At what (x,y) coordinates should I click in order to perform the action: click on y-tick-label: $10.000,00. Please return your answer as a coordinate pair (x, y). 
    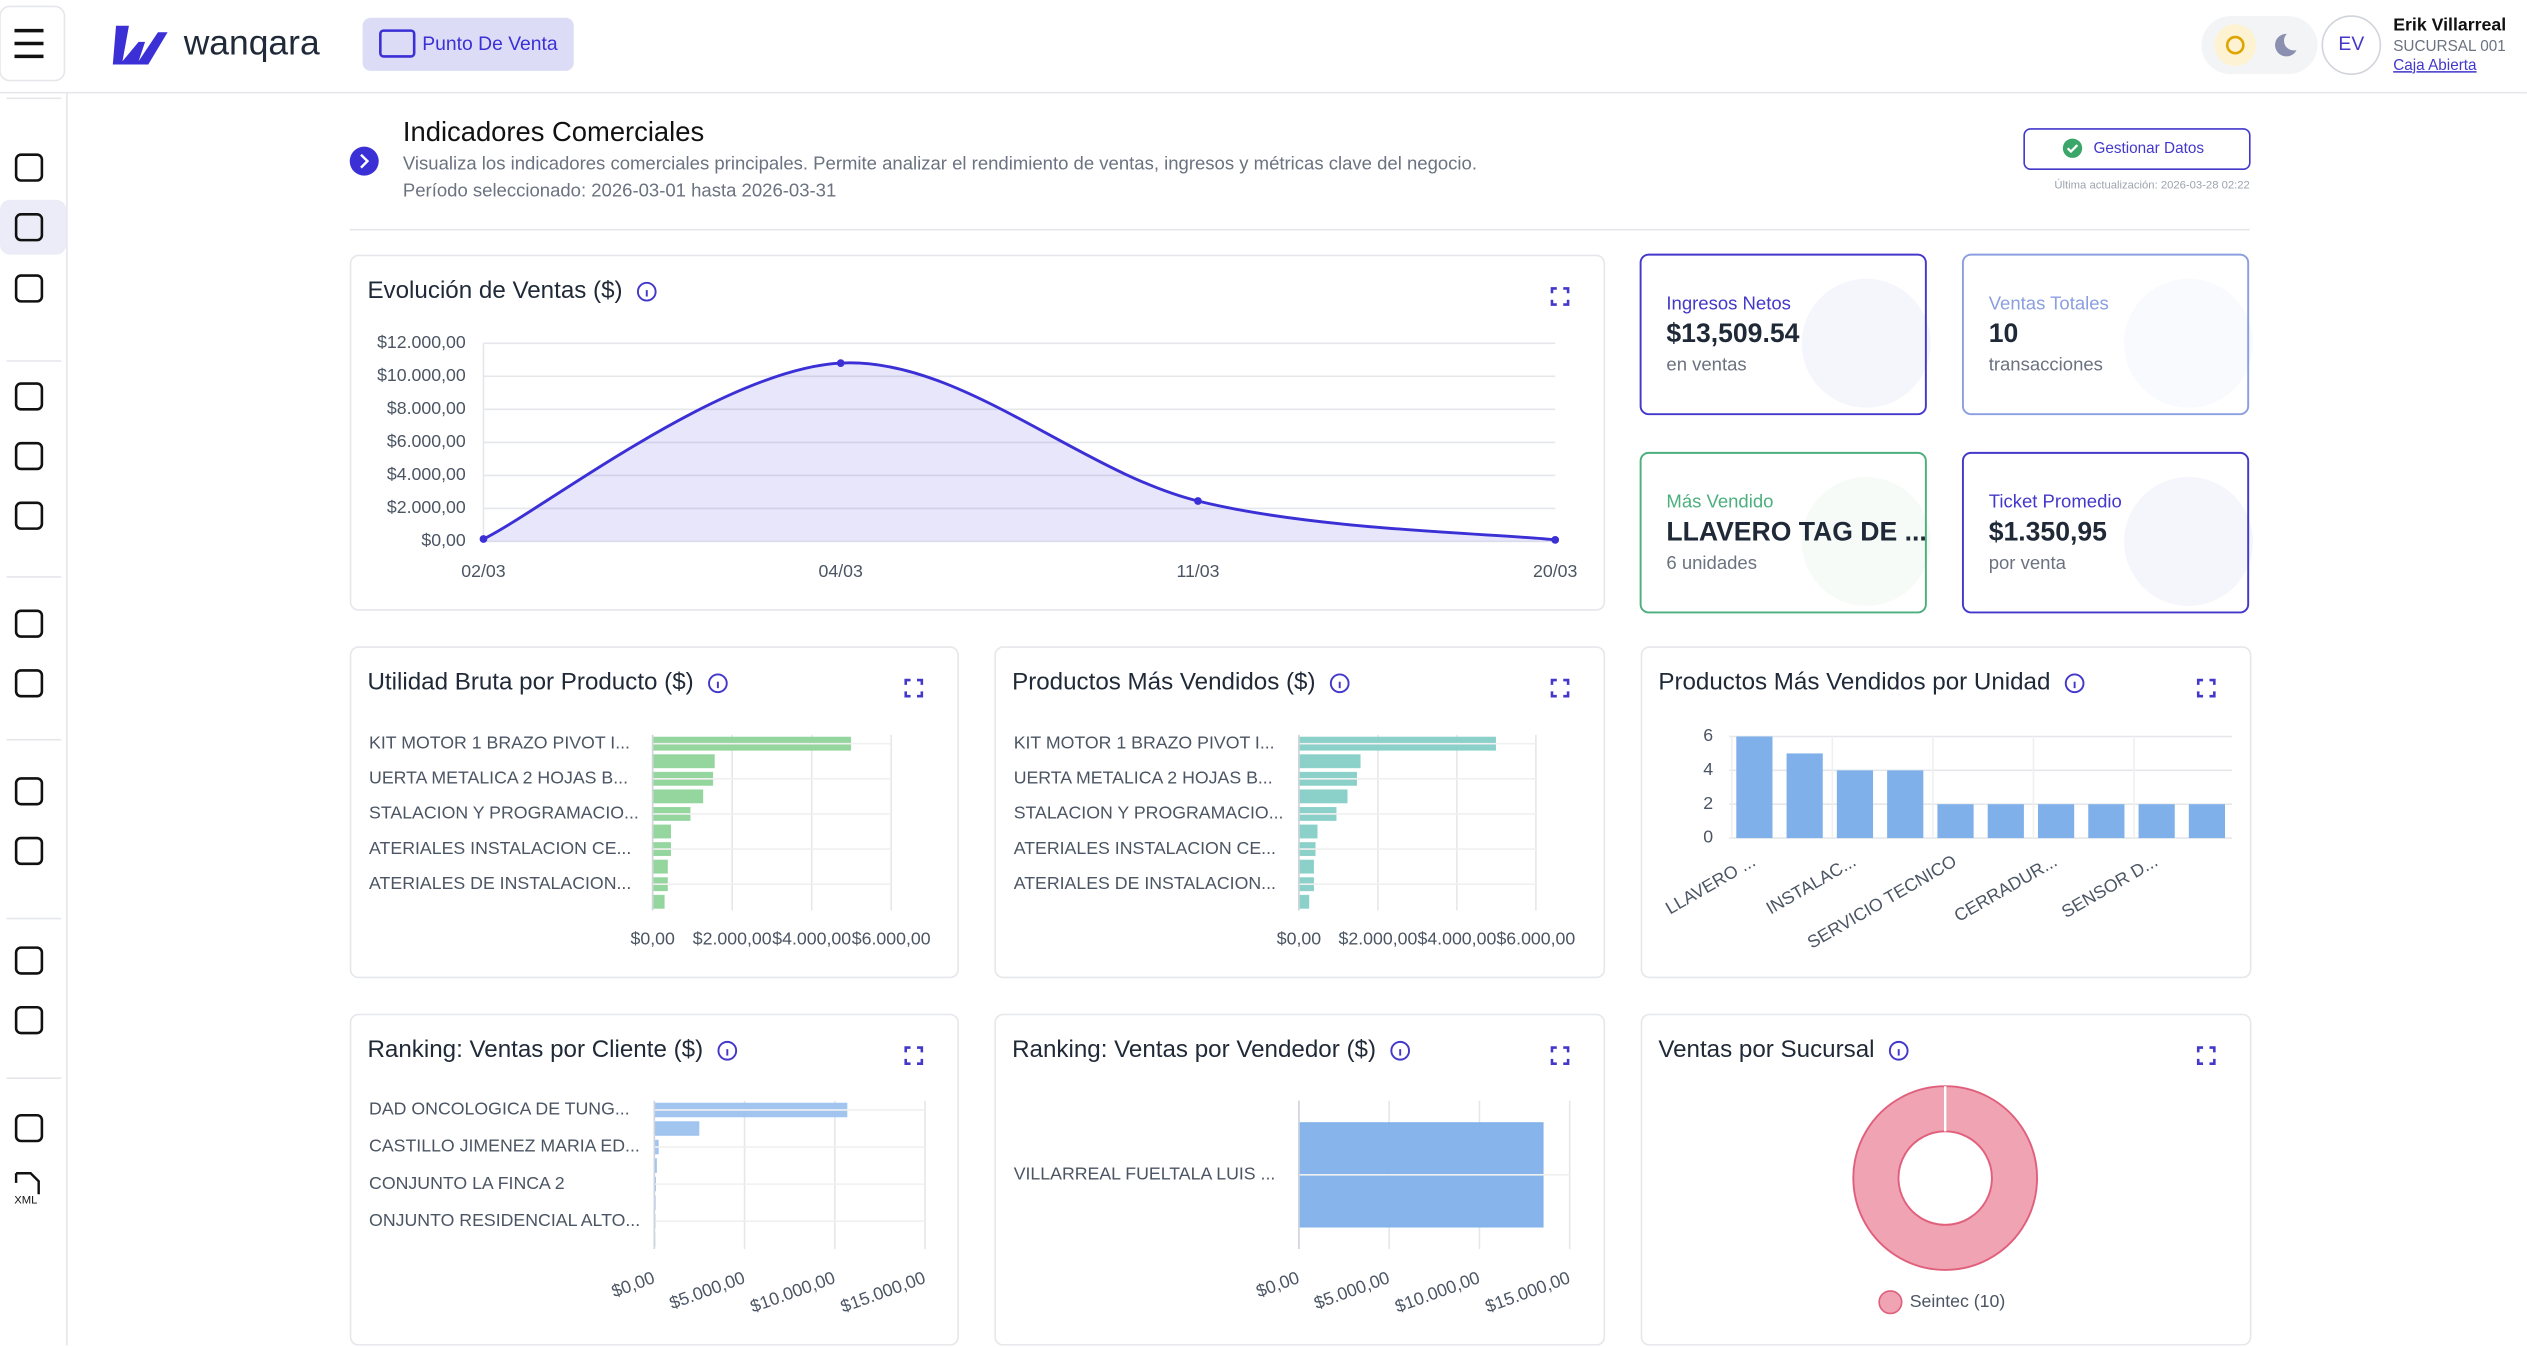
    Looking at the image, I should click on (421, 375).